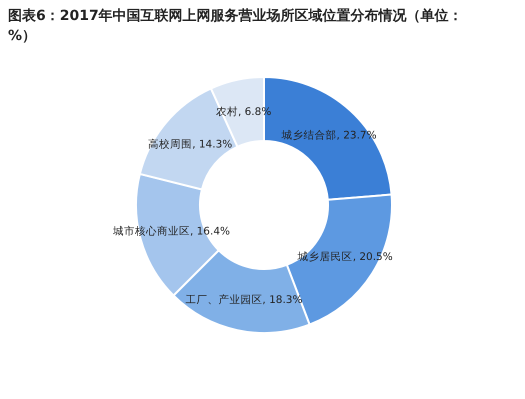 The image size is (525, 399). I want to click on slice-label: 高校周围, so click(170, 144).